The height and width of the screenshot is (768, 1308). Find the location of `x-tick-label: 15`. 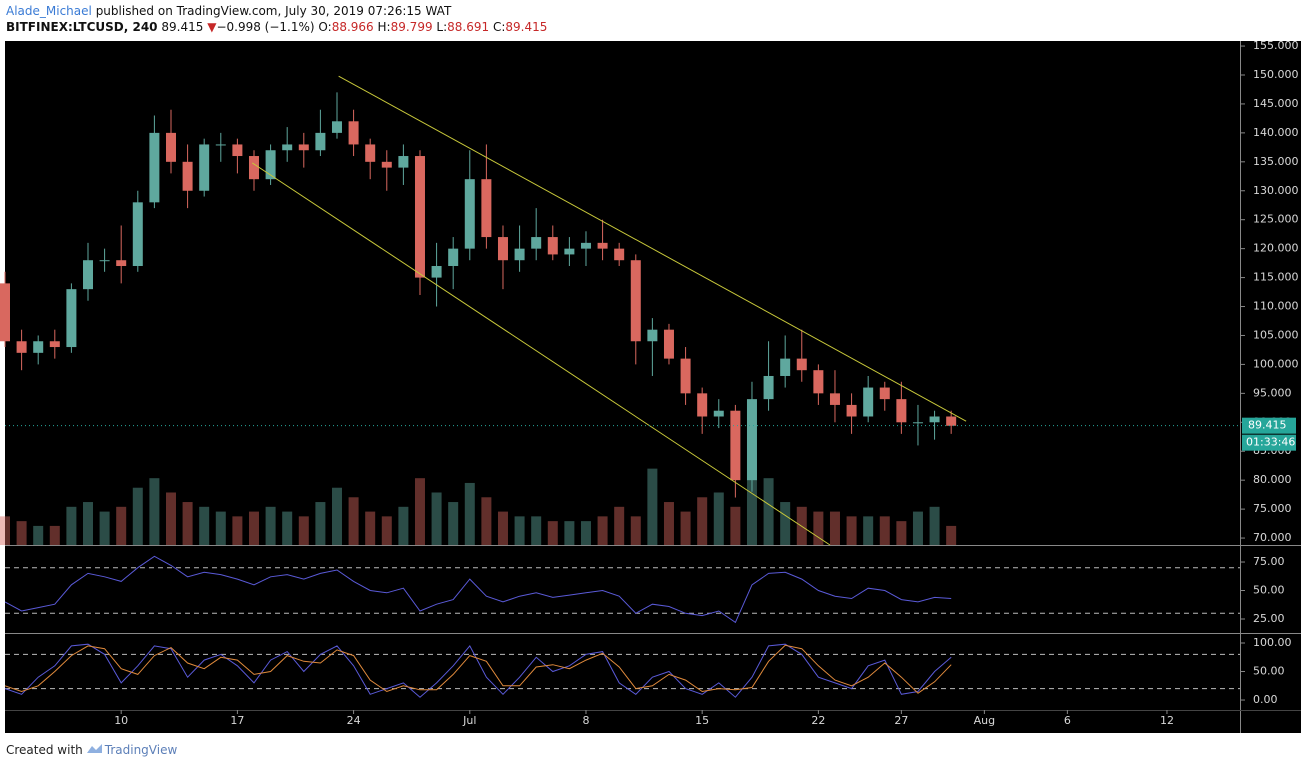

x-tick-label: 15 is located at coordinates (702, 720).